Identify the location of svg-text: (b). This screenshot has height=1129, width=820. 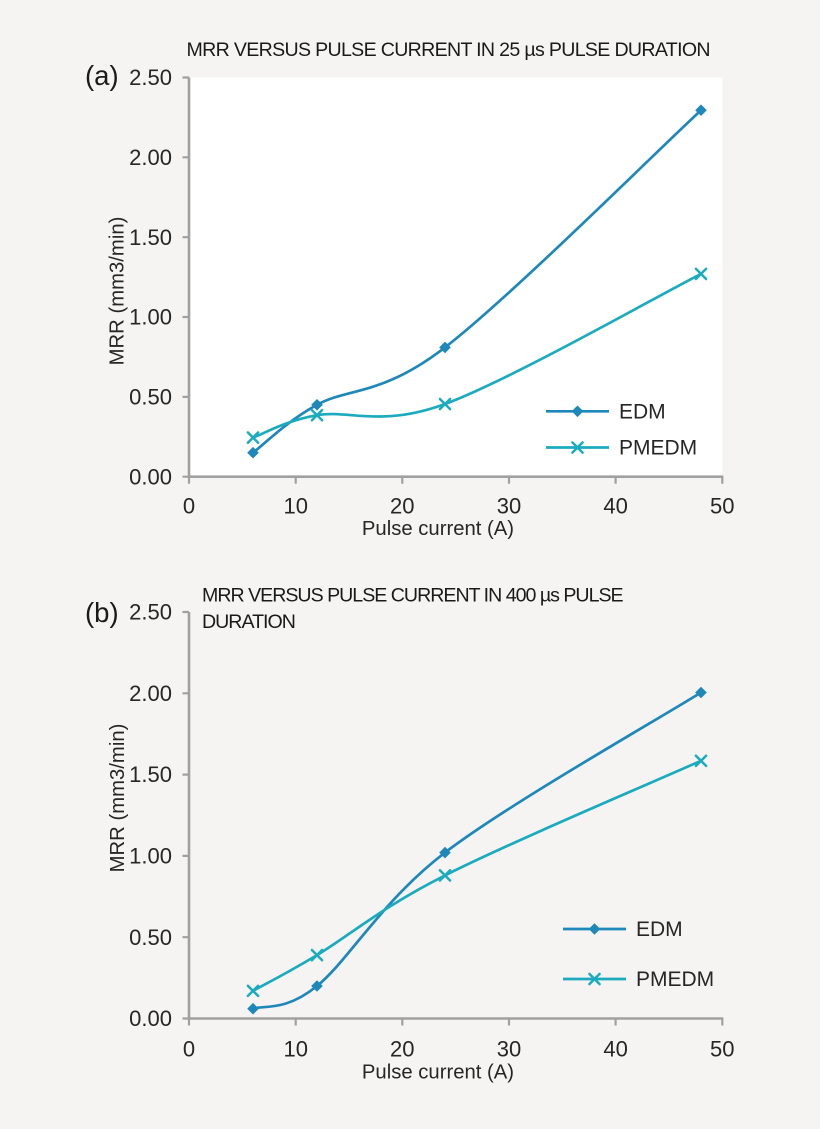
(102, 612).